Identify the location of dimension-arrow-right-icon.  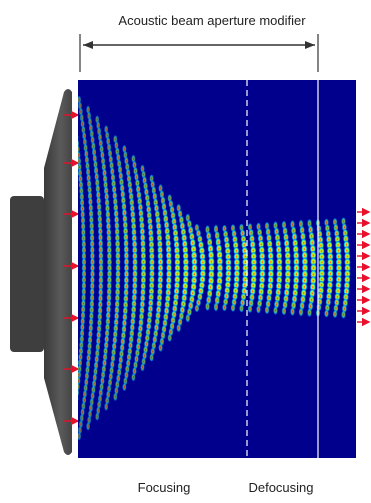
(310, 45).